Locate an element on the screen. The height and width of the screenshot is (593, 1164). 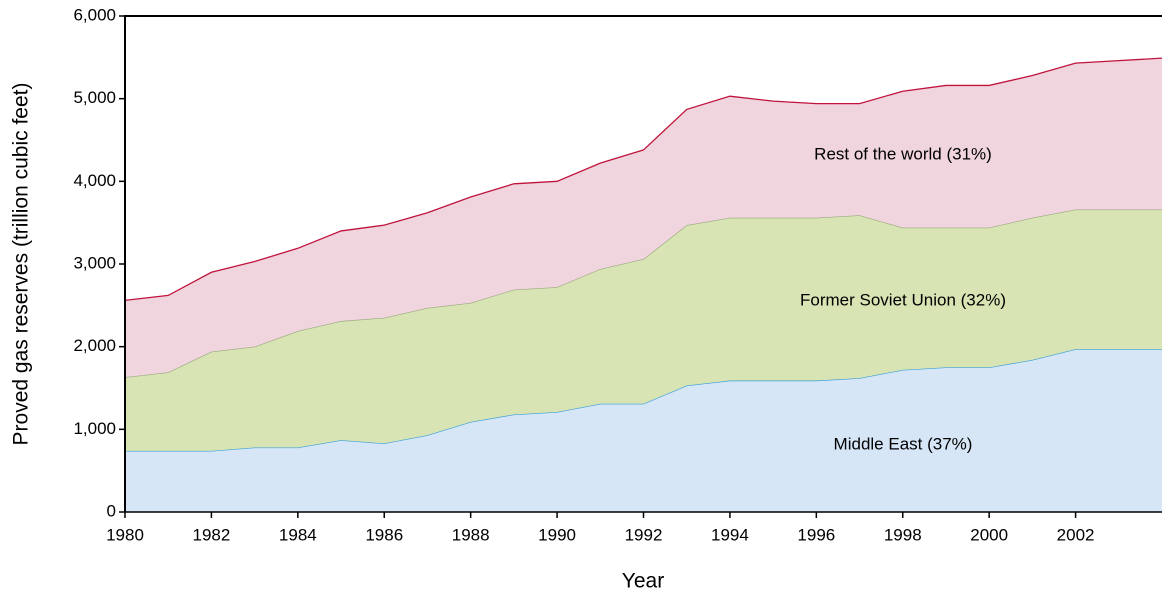
x-tick-label: 1984 is located at coordinates (298, 534).